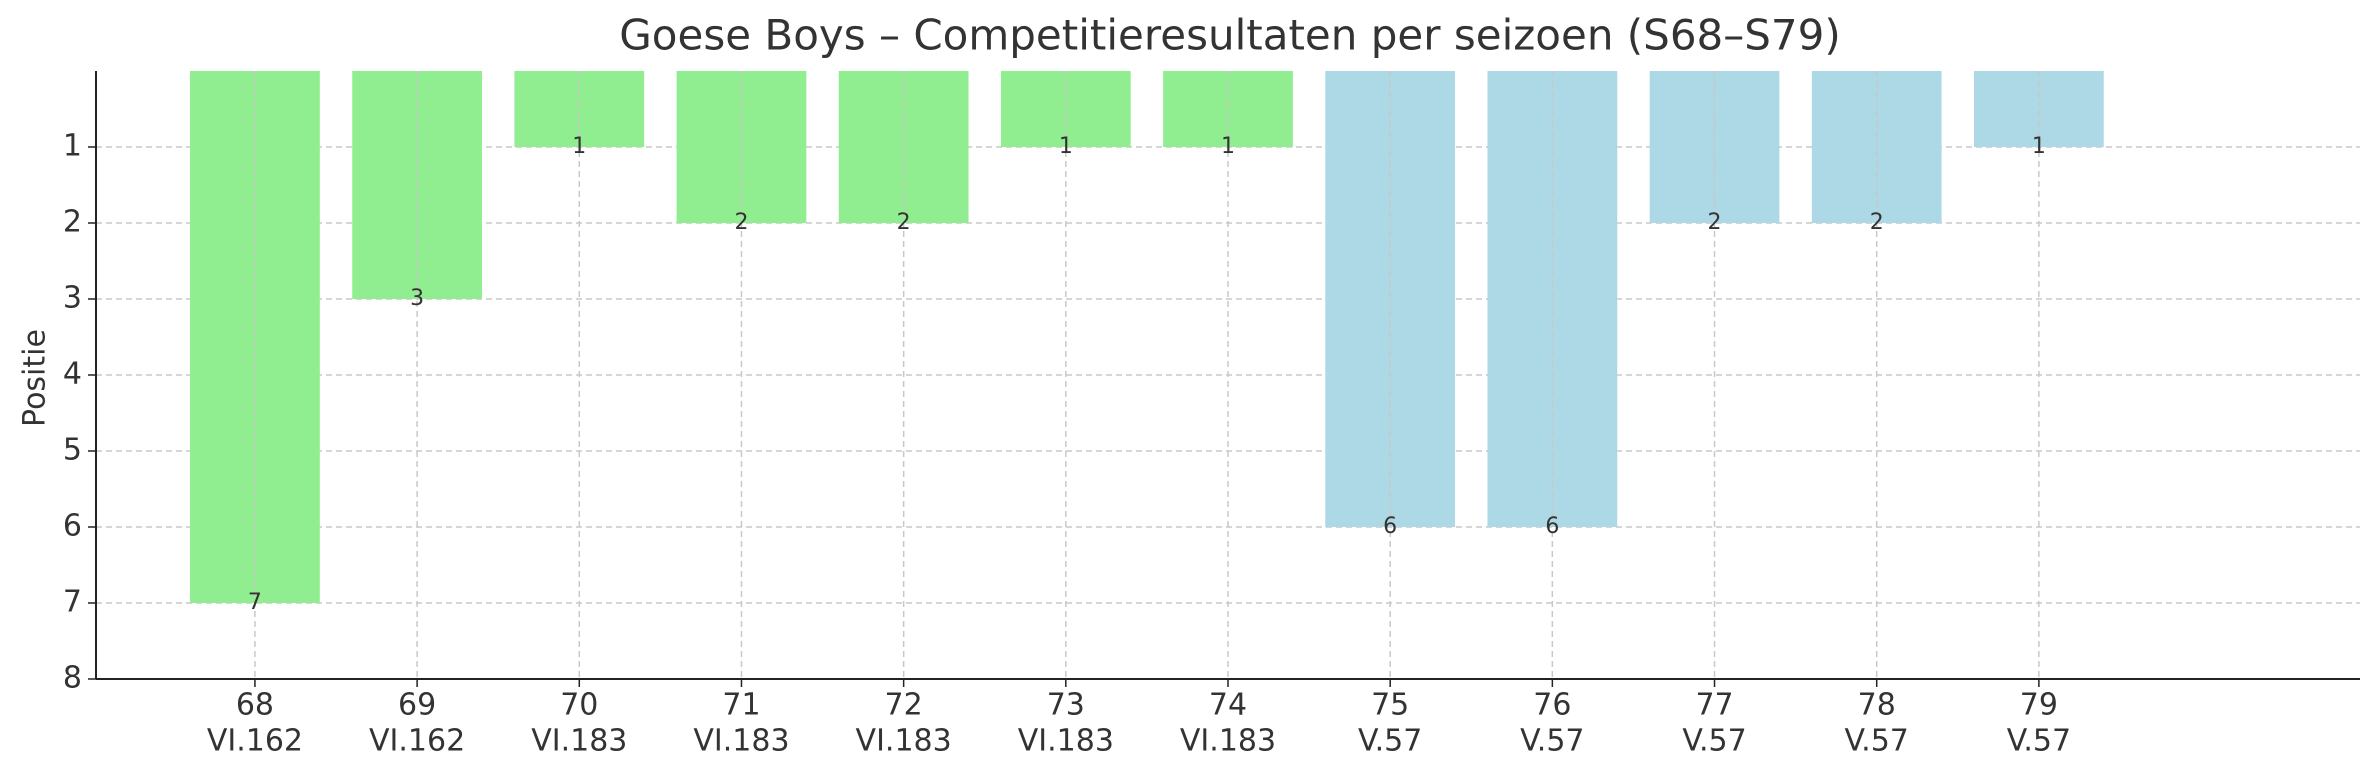 This screenshot has height=780, width=2380. I want to click on x-tick-label: 69, so click(417, 705).